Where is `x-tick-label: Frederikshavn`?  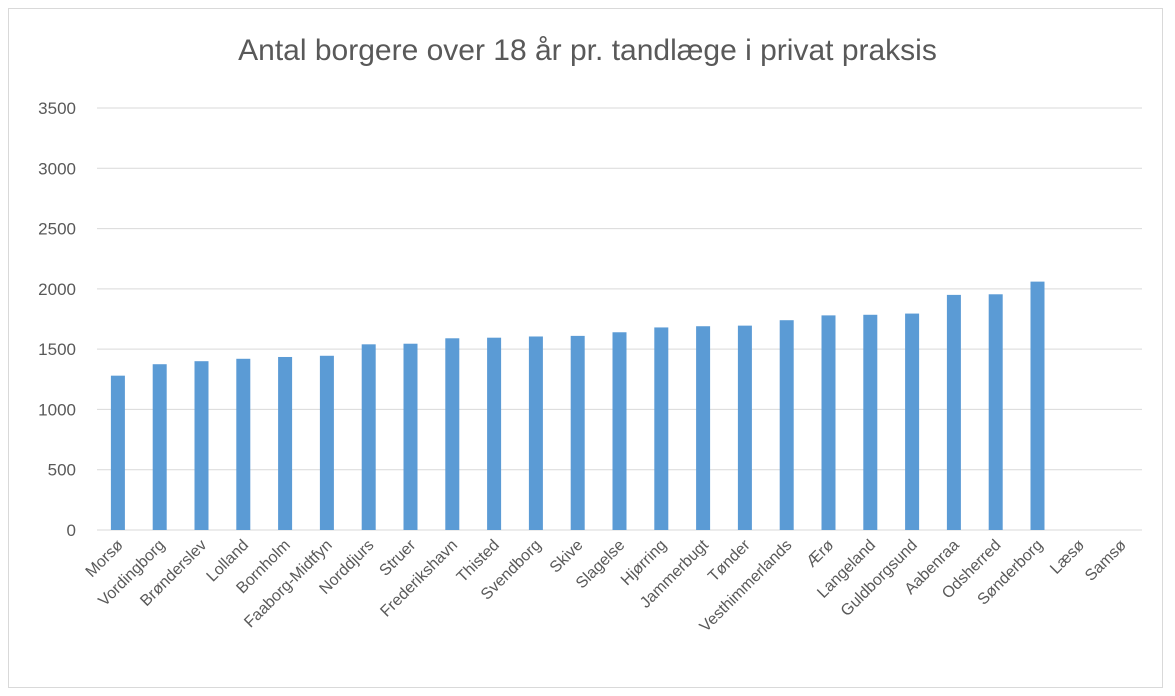
x-tick-label: Frederikshavn is located at coordinates (419, 579).